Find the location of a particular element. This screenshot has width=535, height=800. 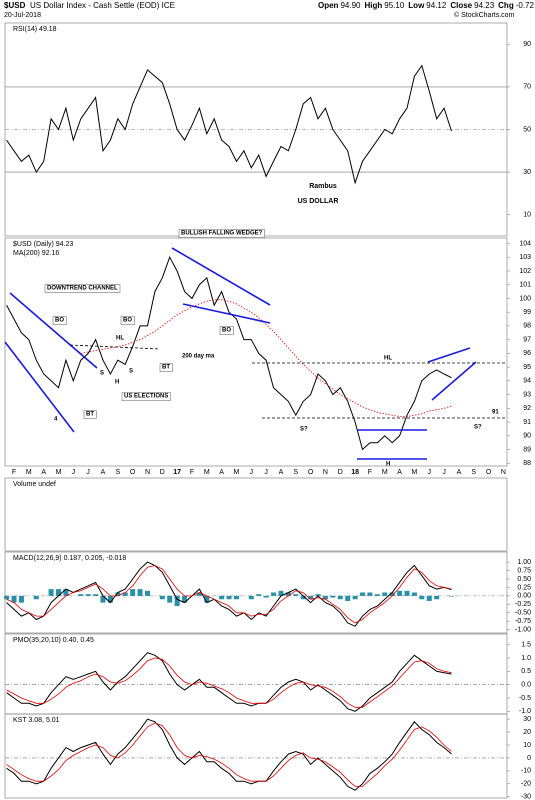

annotation: US ELECTIONS is located at coordinates (146, 397).